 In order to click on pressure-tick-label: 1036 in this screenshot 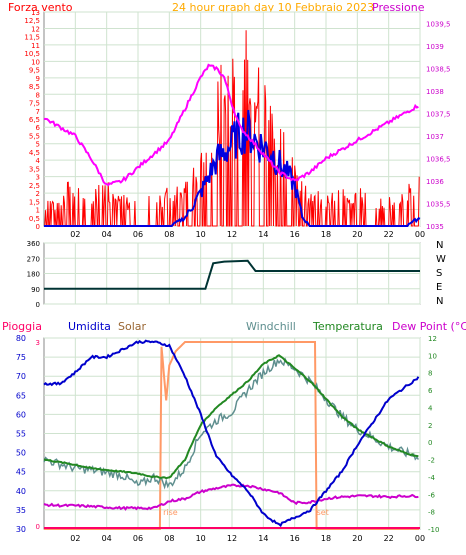, I will do `click(435, 182)`.